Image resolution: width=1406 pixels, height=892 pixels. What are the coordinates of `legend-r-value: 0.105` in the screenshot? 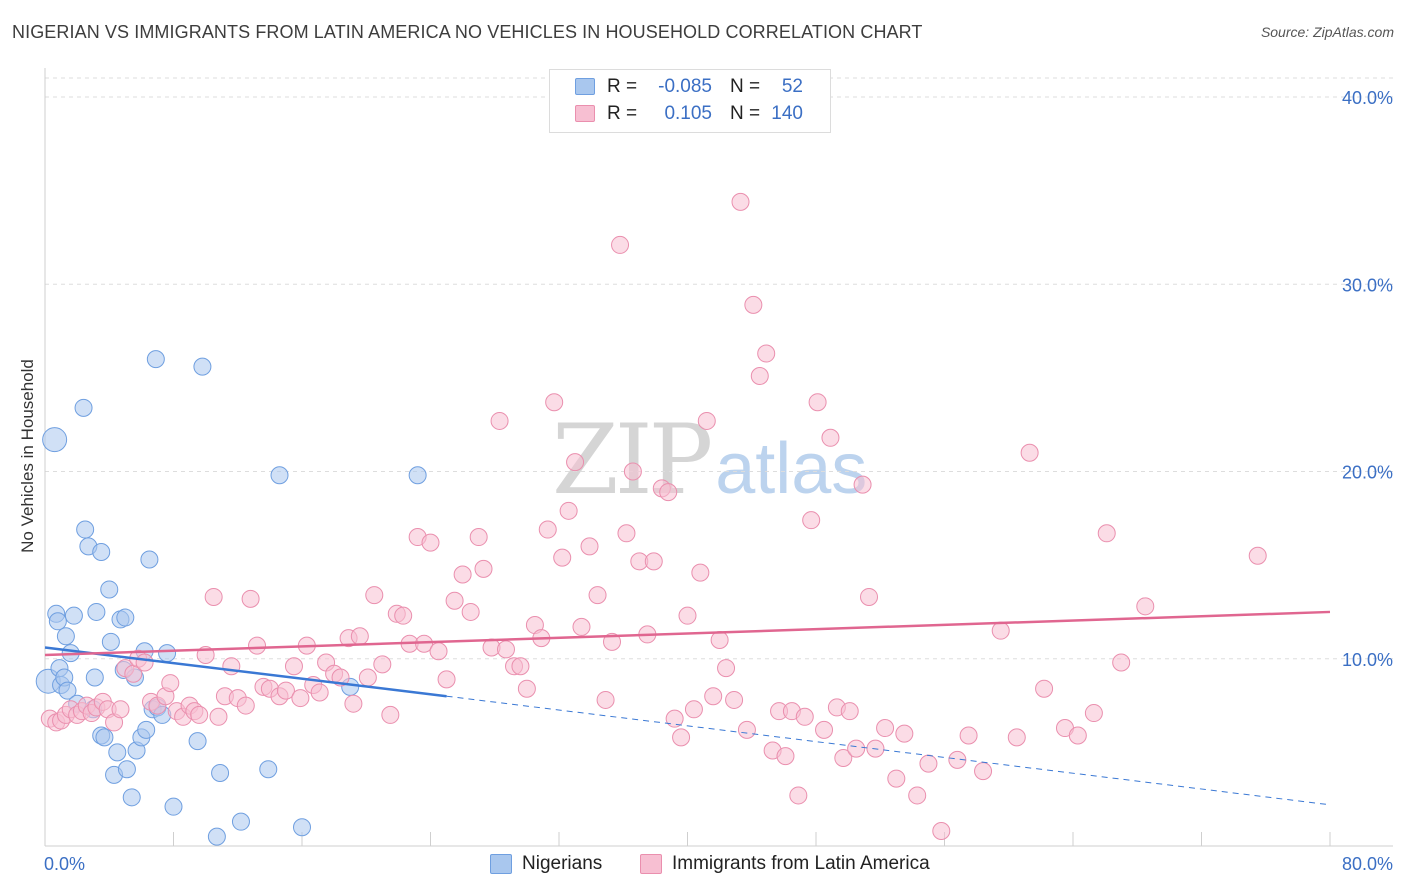 It's located at (688, 113).